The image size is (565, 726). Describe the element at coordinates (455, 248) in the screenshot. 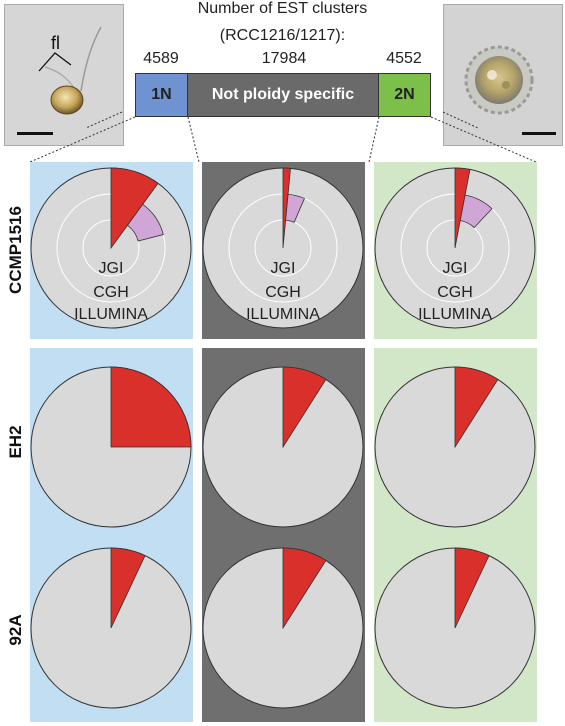

I see `pie-ccmp1516-2n: JGI CGH ILLUMINA` at that location.